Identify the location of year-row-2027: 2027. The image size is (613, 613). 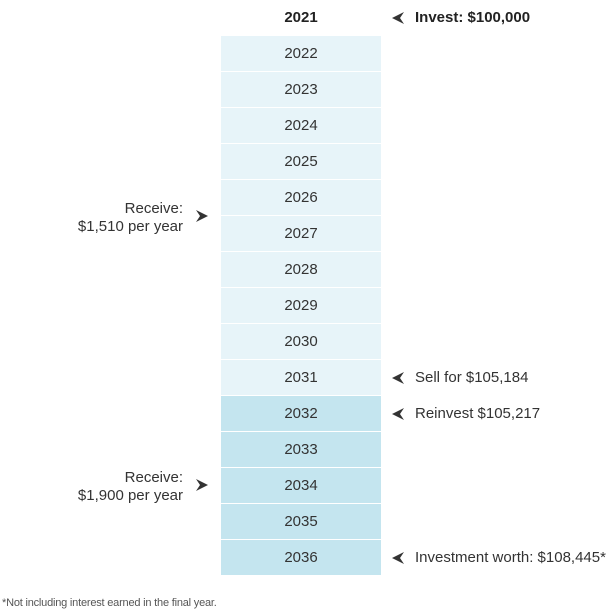
(301, 234).